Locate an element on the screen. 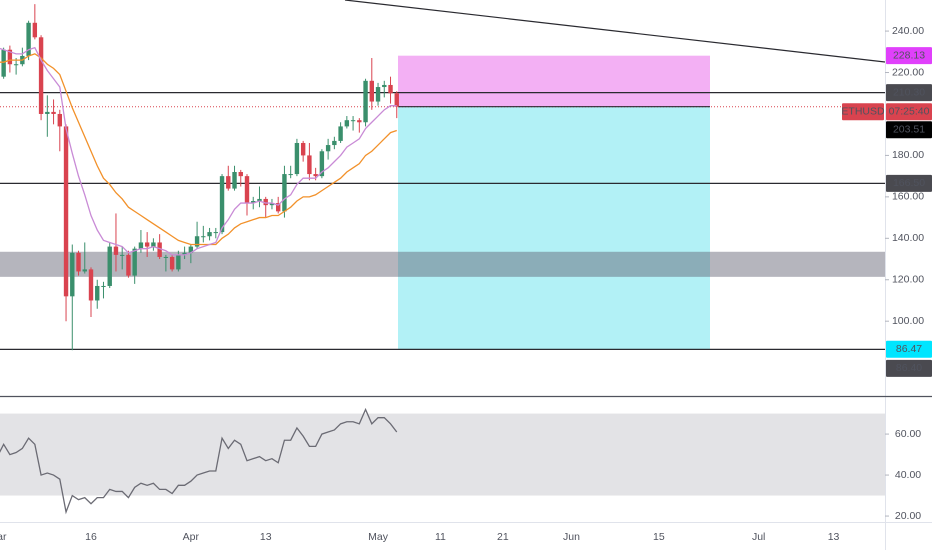  stop-zone is located at coordinates (554, 81).